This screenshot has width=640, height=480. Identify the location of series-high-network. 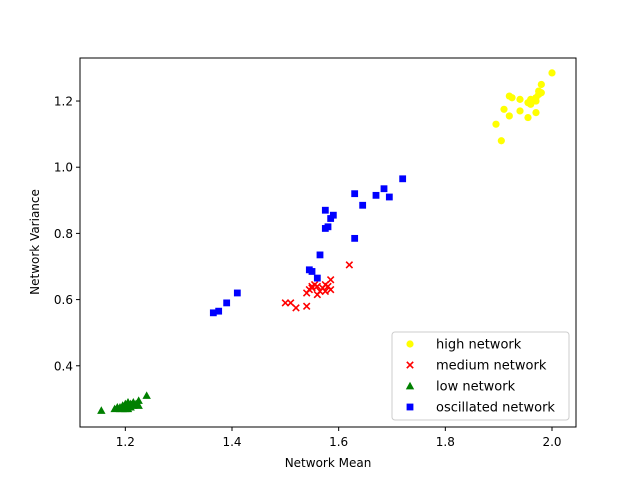
(524, 107).